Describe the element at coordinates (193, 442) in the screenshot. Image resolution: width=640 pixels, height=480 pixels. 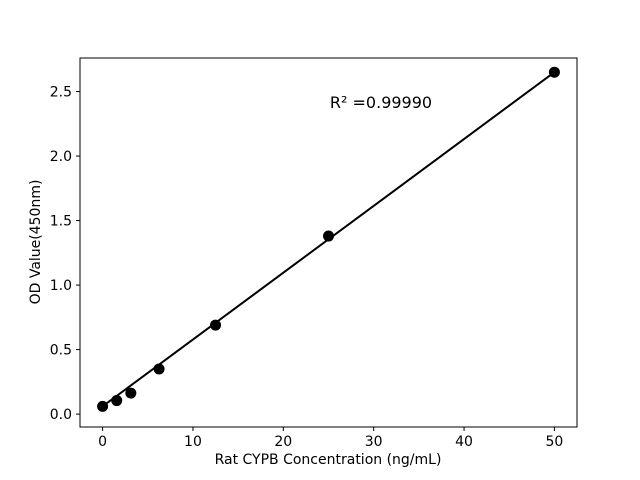
I see `x-tick-label: 10` at that location.